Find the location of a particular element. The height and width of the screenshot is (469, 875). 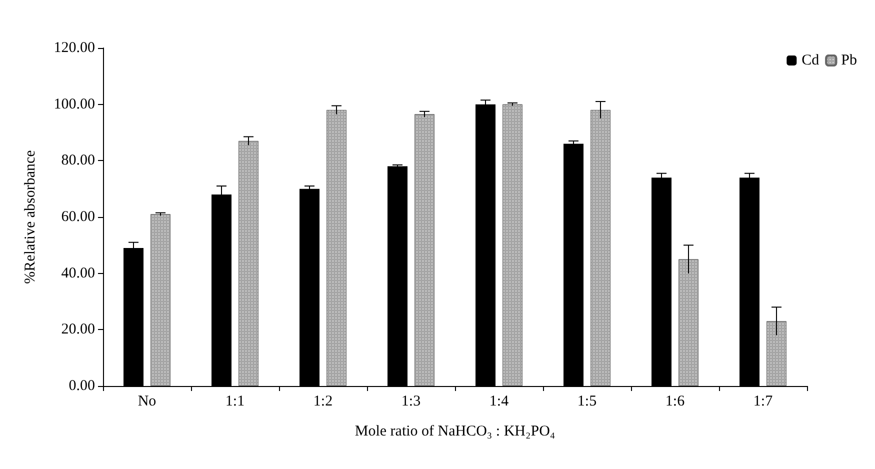

y-tick-label: 60.00 is located at coordinates (78, 217).